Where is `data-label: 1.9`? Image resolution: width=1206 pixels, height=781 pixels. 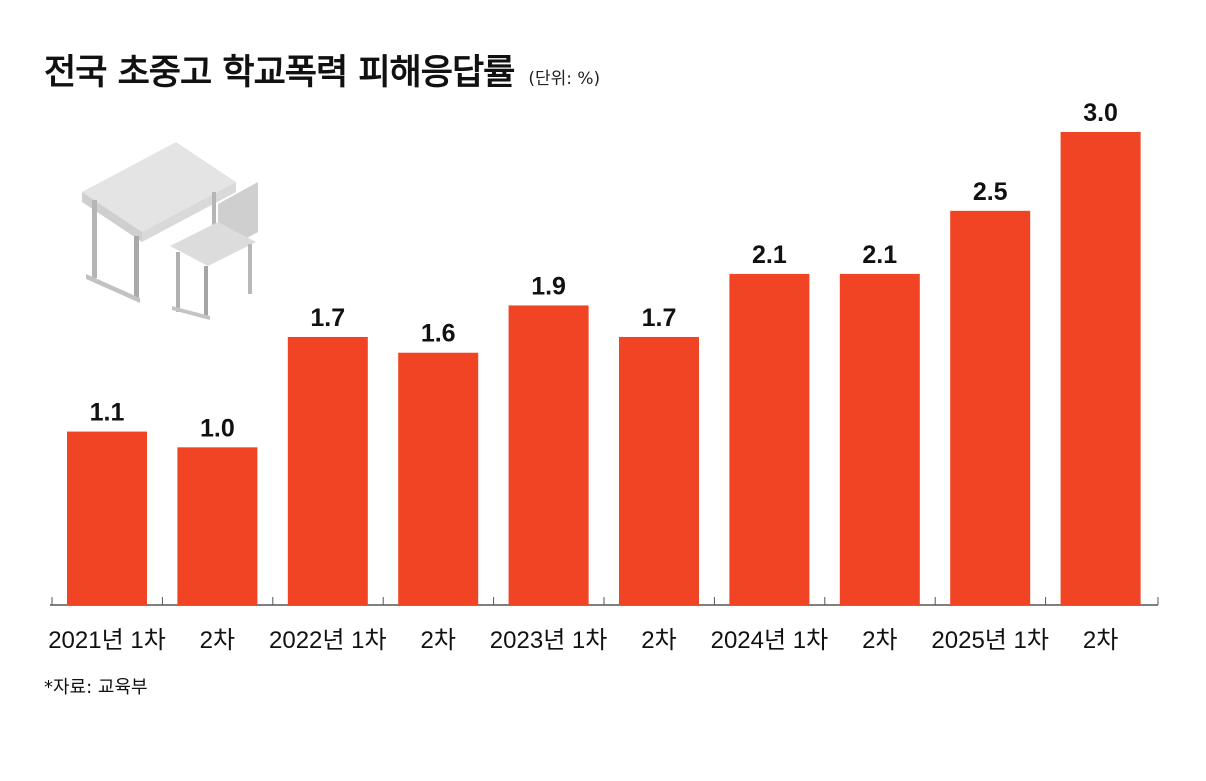
data-label: 1.9 is located at coordinates (548, 286).